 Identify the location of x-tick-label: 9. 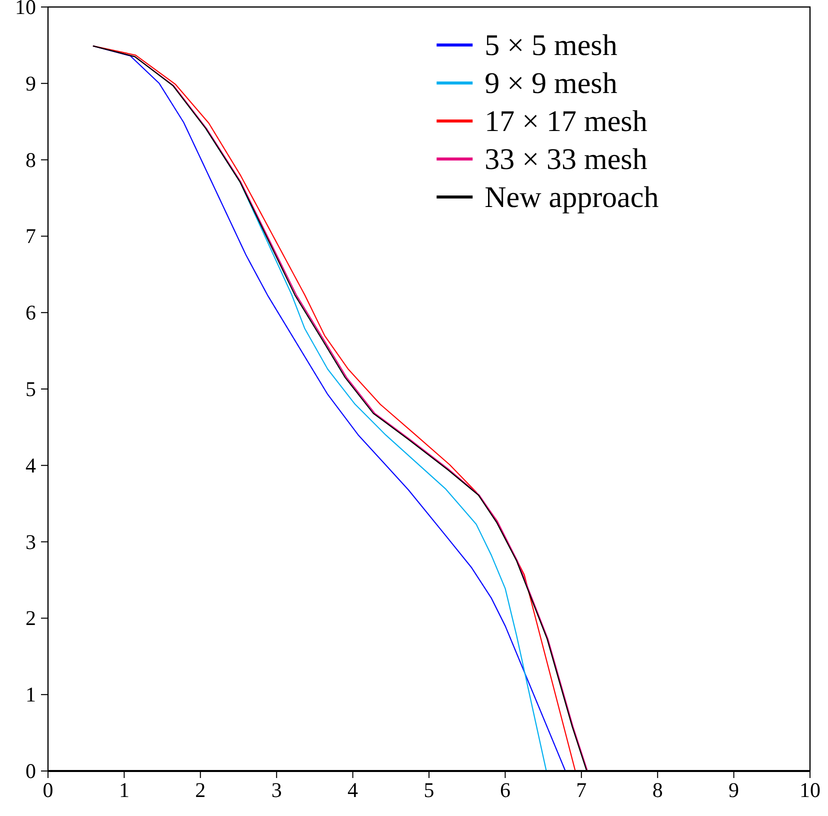
(734, 790).